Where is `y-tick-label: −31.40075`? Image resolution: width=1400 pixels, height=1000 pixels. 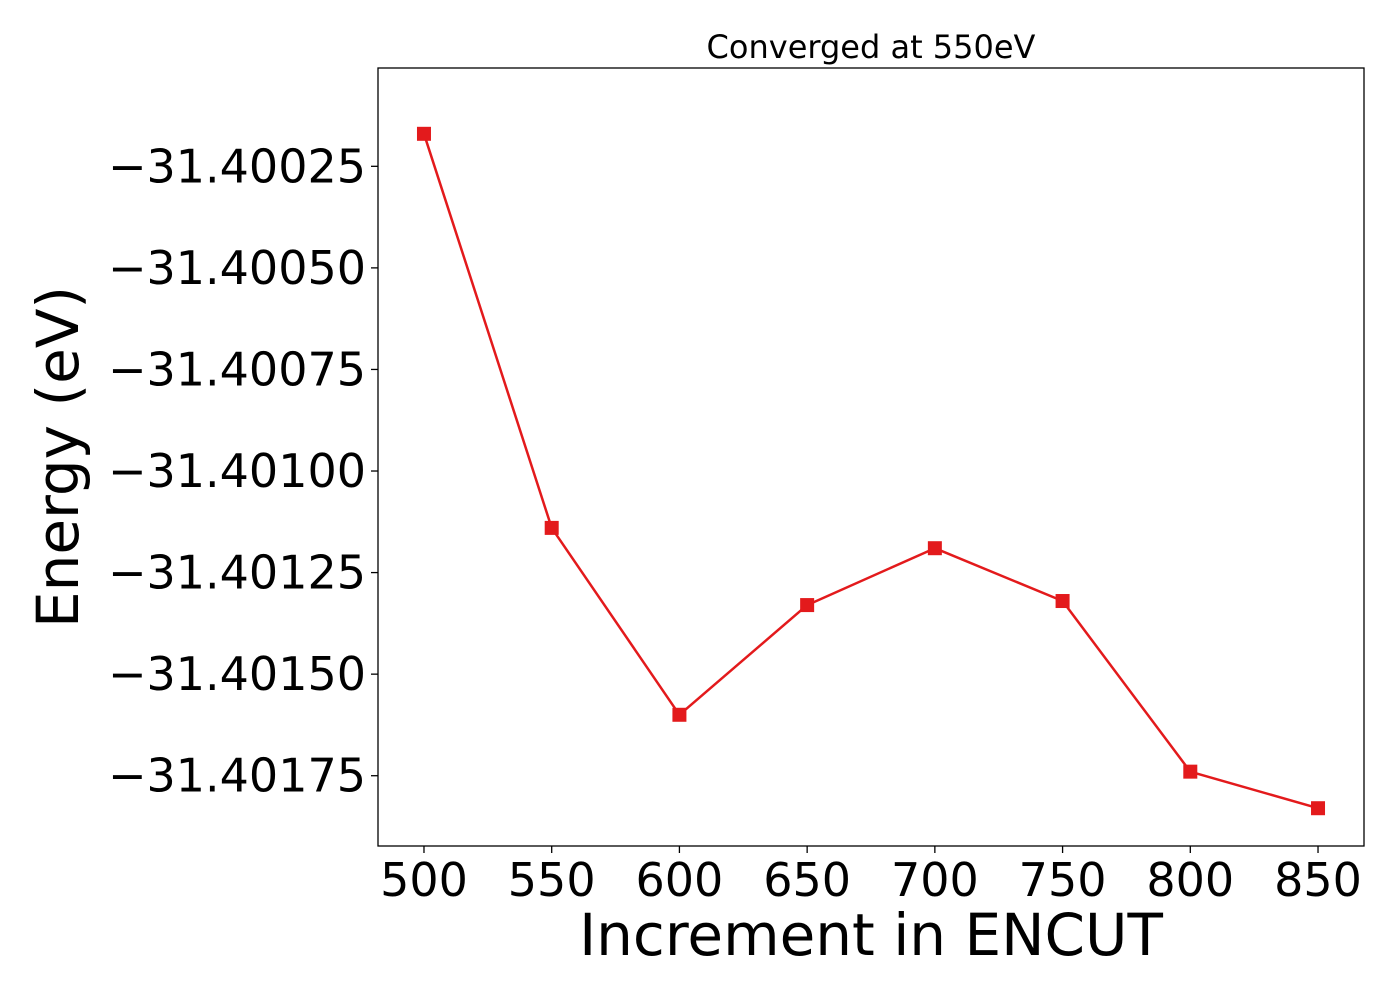 y-tick-label: −31.40075 is located at coordinates (237, 369).